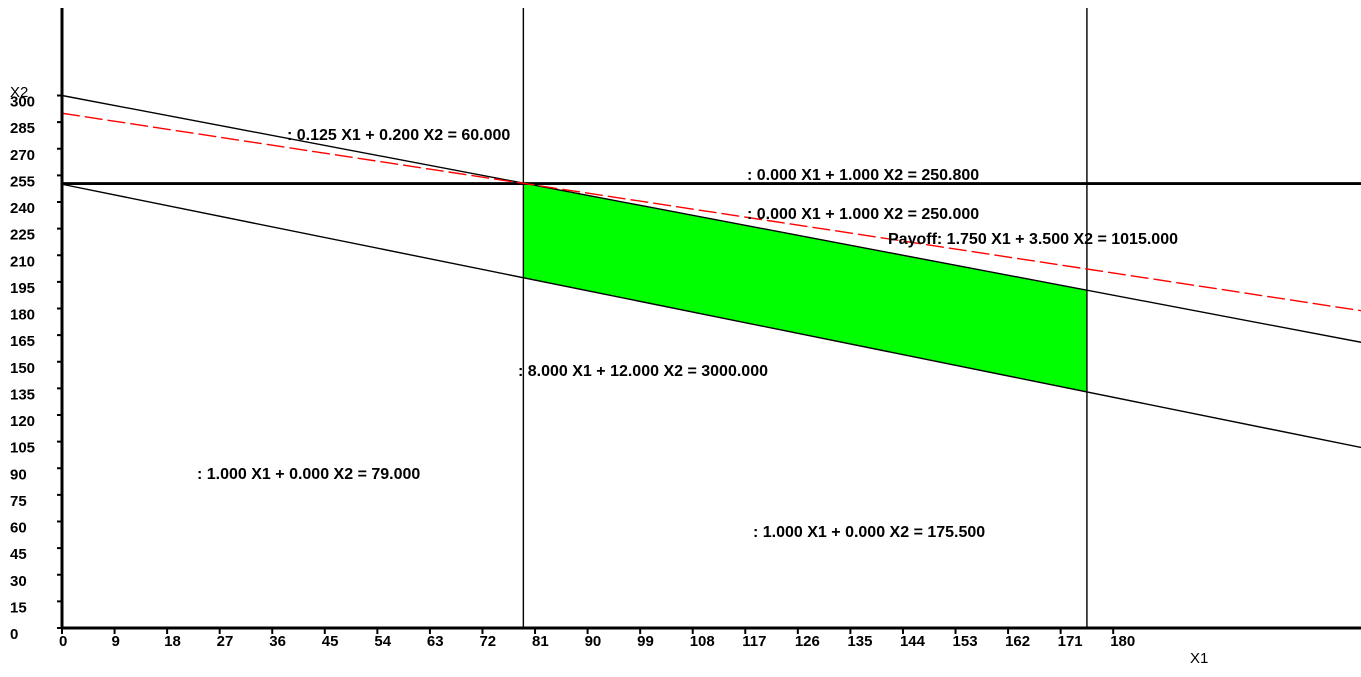 The image size is (1361, 677). What do you see at coordinates (1017, 641) in the screenshot?
I see `x-tick-label: 162` at bounding box center [1017, 641].